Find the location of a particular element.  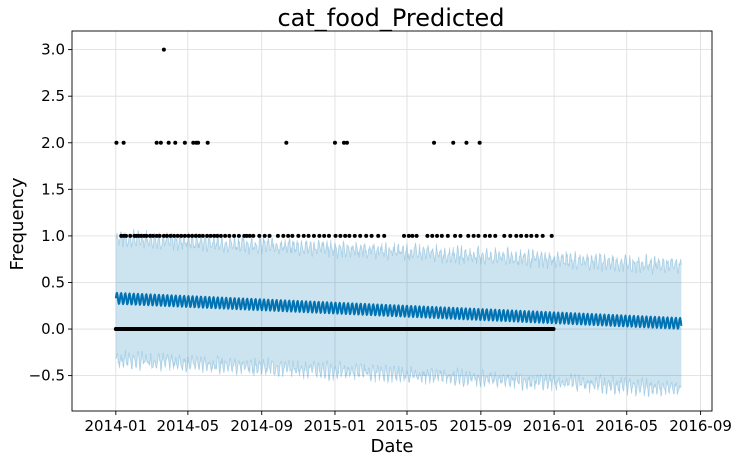

x-tick-label: 2014-09 is located at coordinates (261, 426).